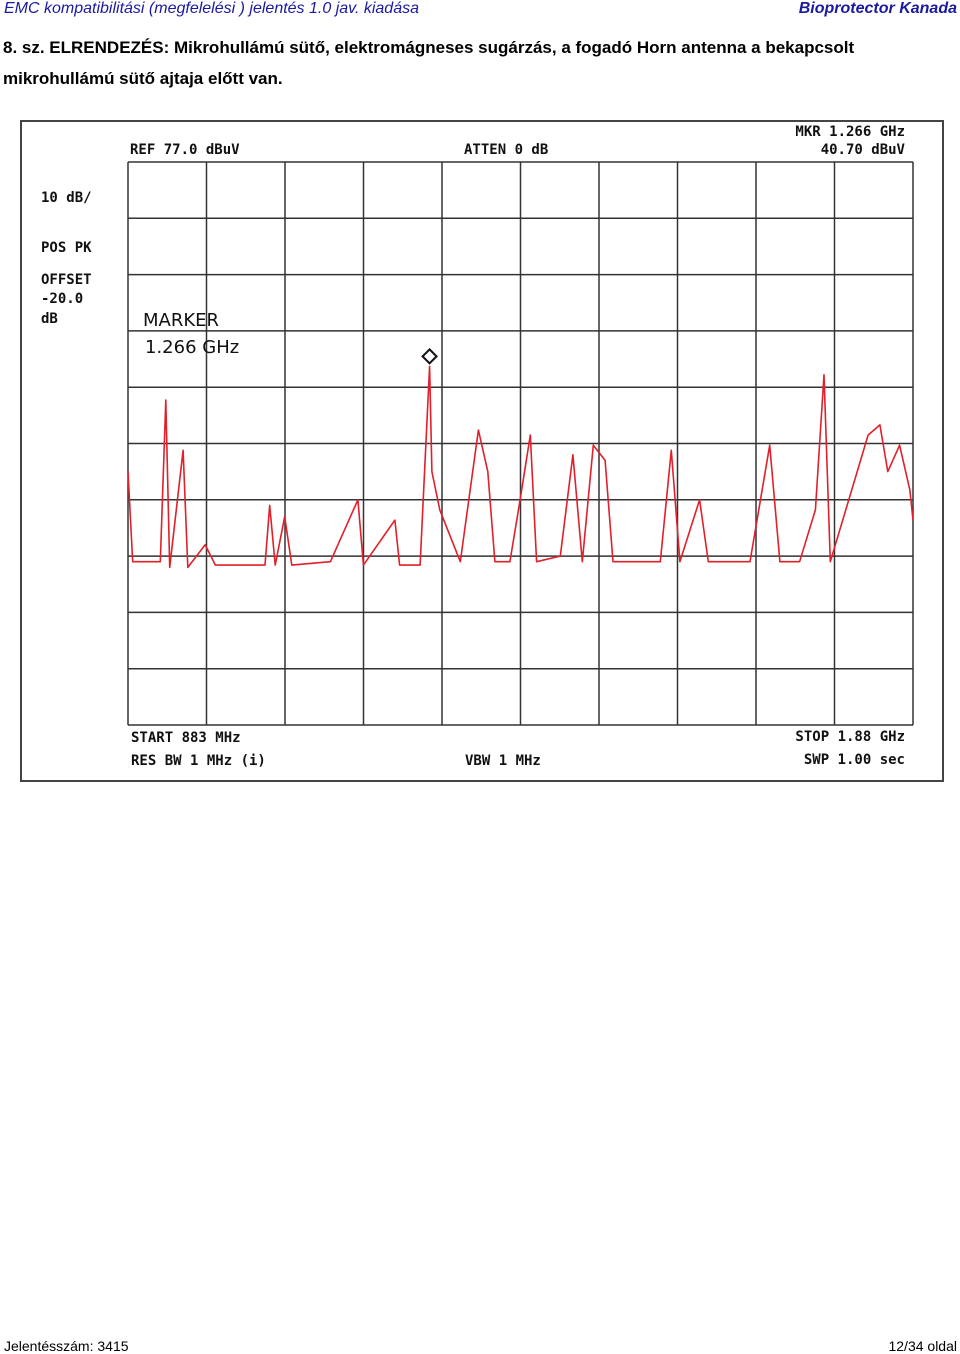 This screenshot has height=1354, width=960. What do you see at coordinates (503, 761) in the screenshot?
I see `screen-label: VBW 1 MHz` at bounding box center [503, 761].